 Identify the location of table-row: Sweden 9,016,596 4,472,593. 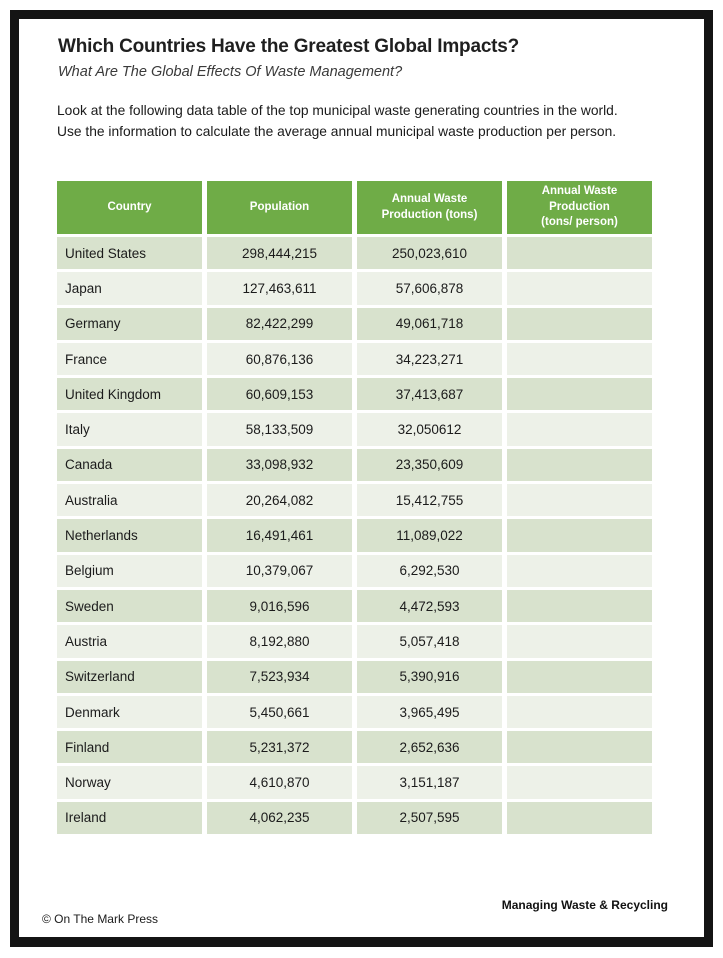
(354, 606).